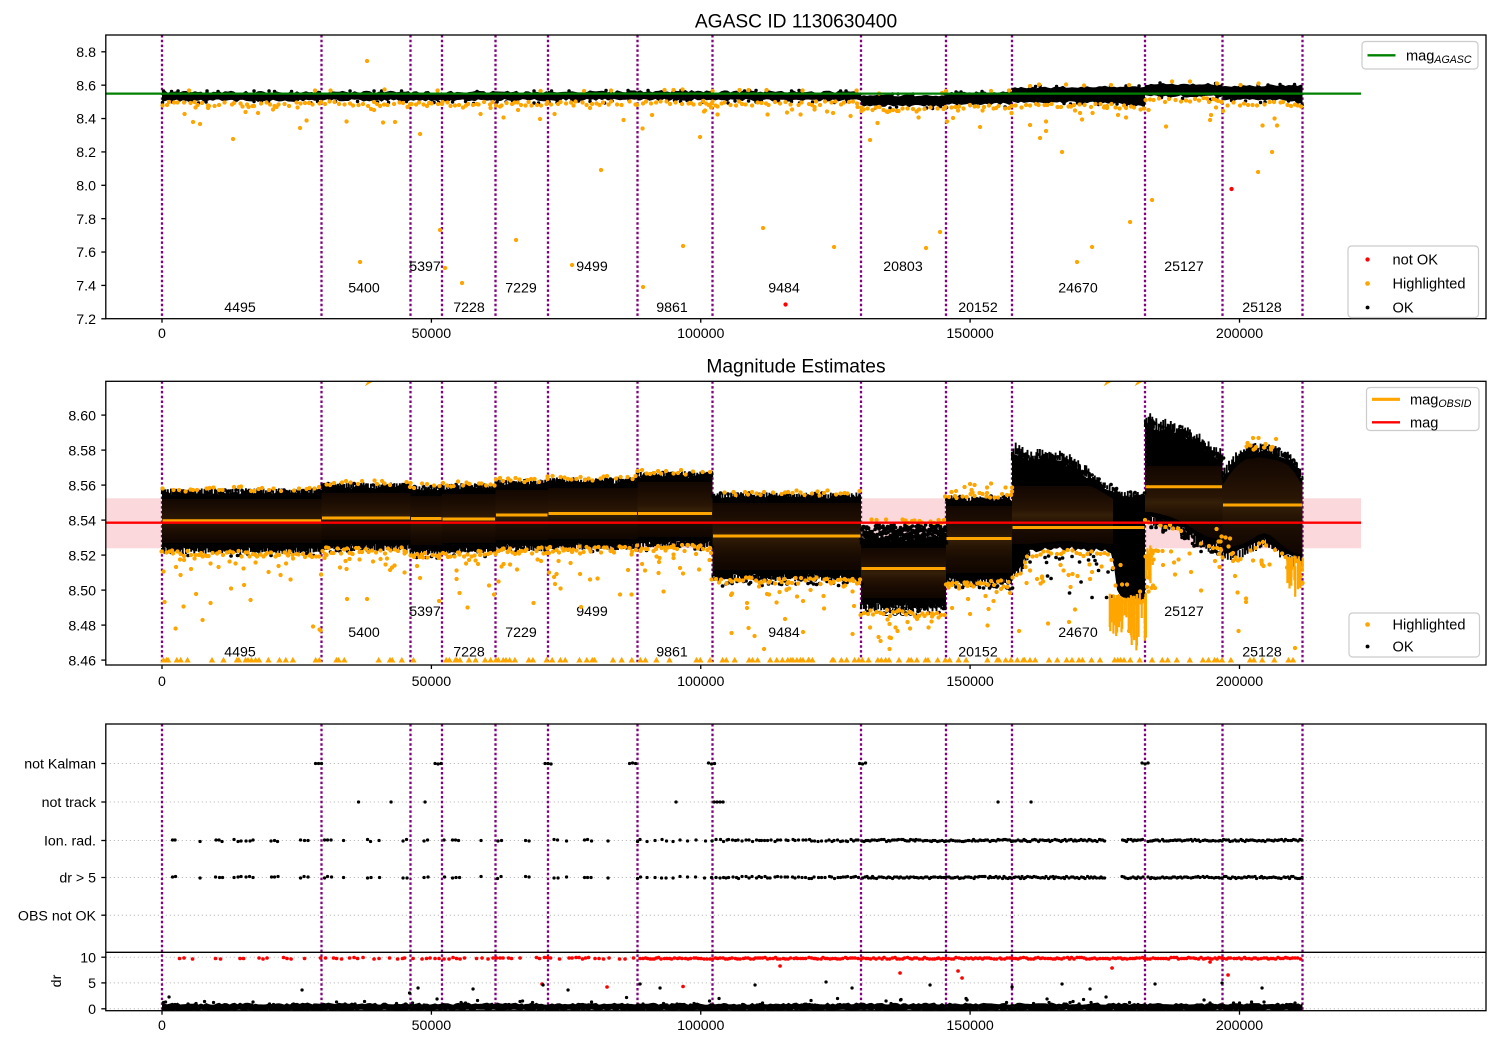 This screenshot has width=1500, height=1055. What do you see at coordinates (795, 367) in the screenshot?
I see `svg-text: Magnitude Estimates` at bounding box center [795, 367].